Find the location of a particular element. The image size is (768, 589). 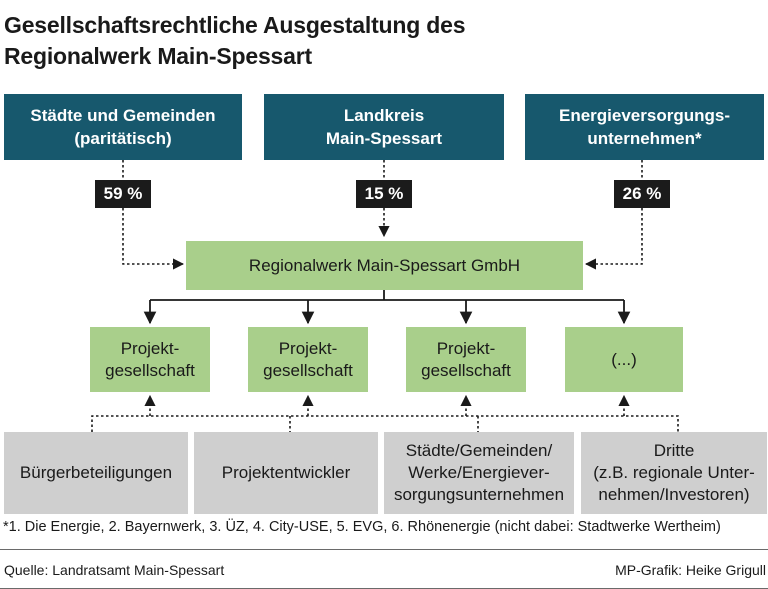

owner-label: Main-Spessart is located at coordinates (384, 138).